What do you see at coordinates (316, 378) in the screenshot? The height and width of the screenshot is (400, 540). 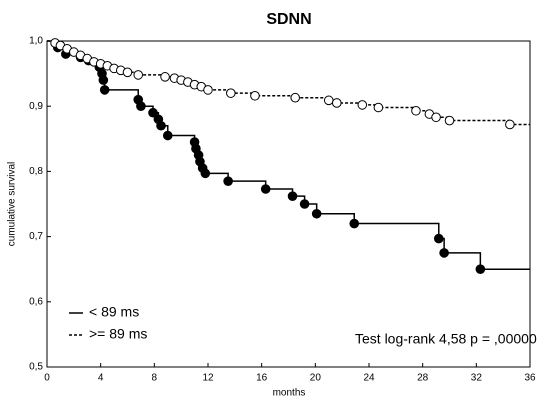 I see `x-tick-label: 20` at bounding box center [316, 378].